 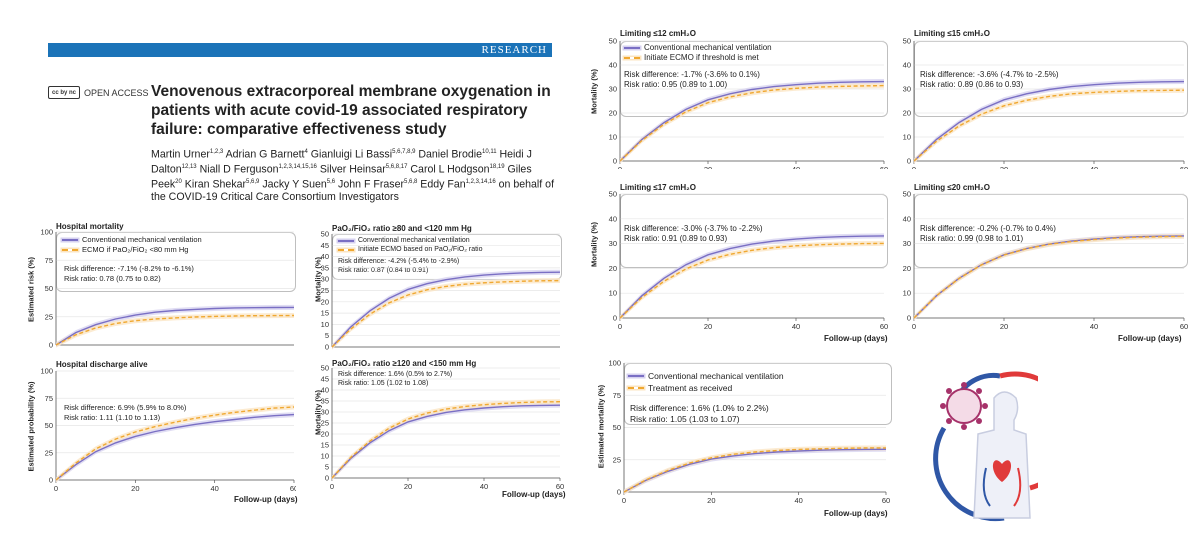 I want to click on legend-label: Conventional mechanical ventilation, so click(x=708, y=47).